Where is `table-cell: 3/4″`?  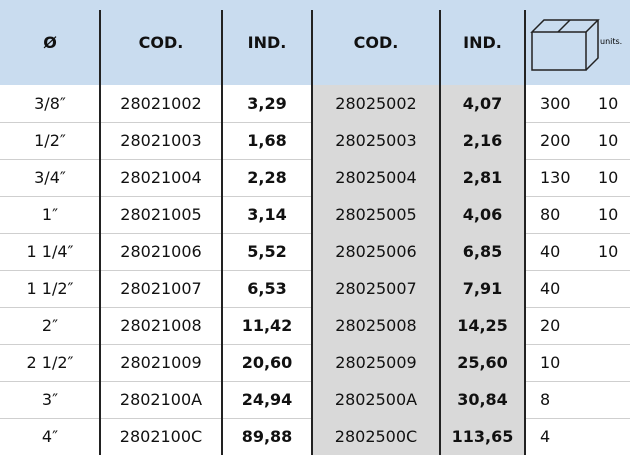
table-cell: 3/4″ is located at coordinates (50, 177).